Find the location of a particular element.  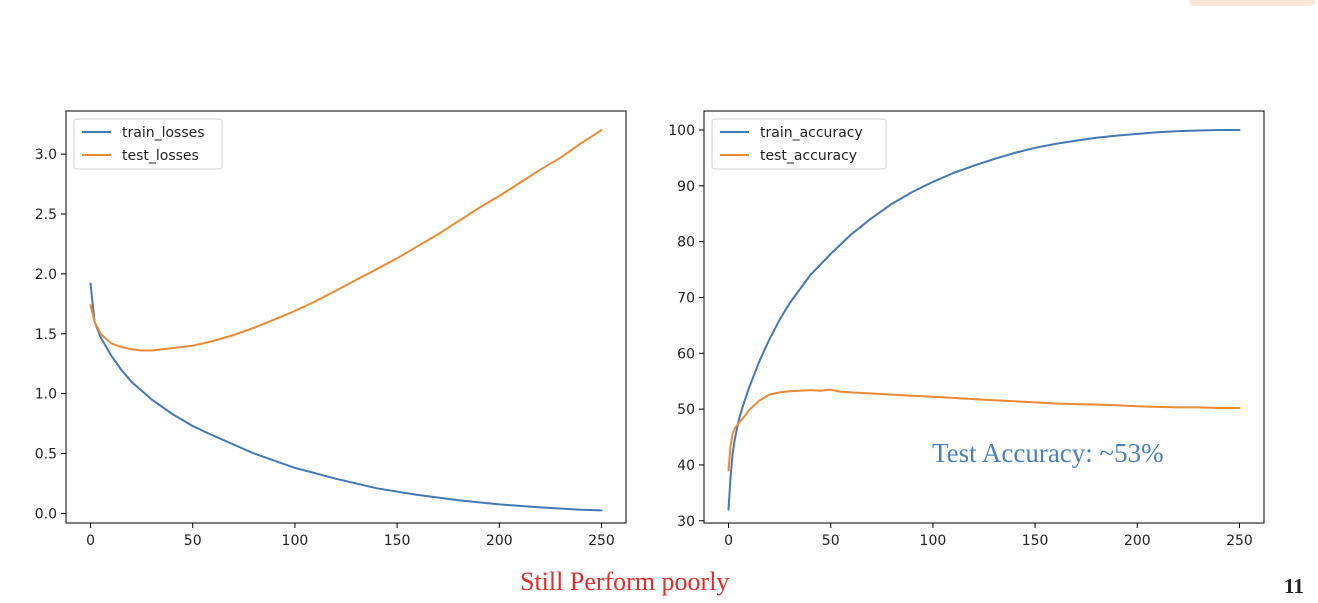

y-tick-label: 30 is located at coordinates (686, 522).